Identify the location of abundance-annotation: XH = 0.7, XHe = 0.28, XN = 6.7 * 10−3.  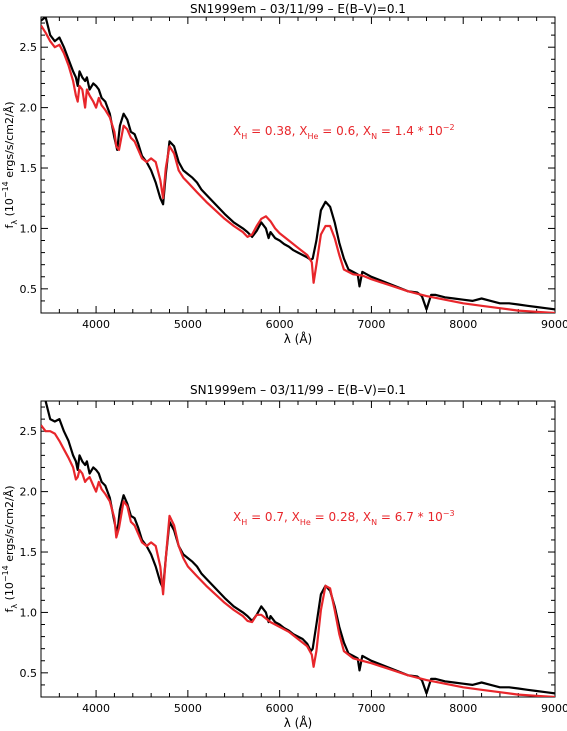
(344, 518).